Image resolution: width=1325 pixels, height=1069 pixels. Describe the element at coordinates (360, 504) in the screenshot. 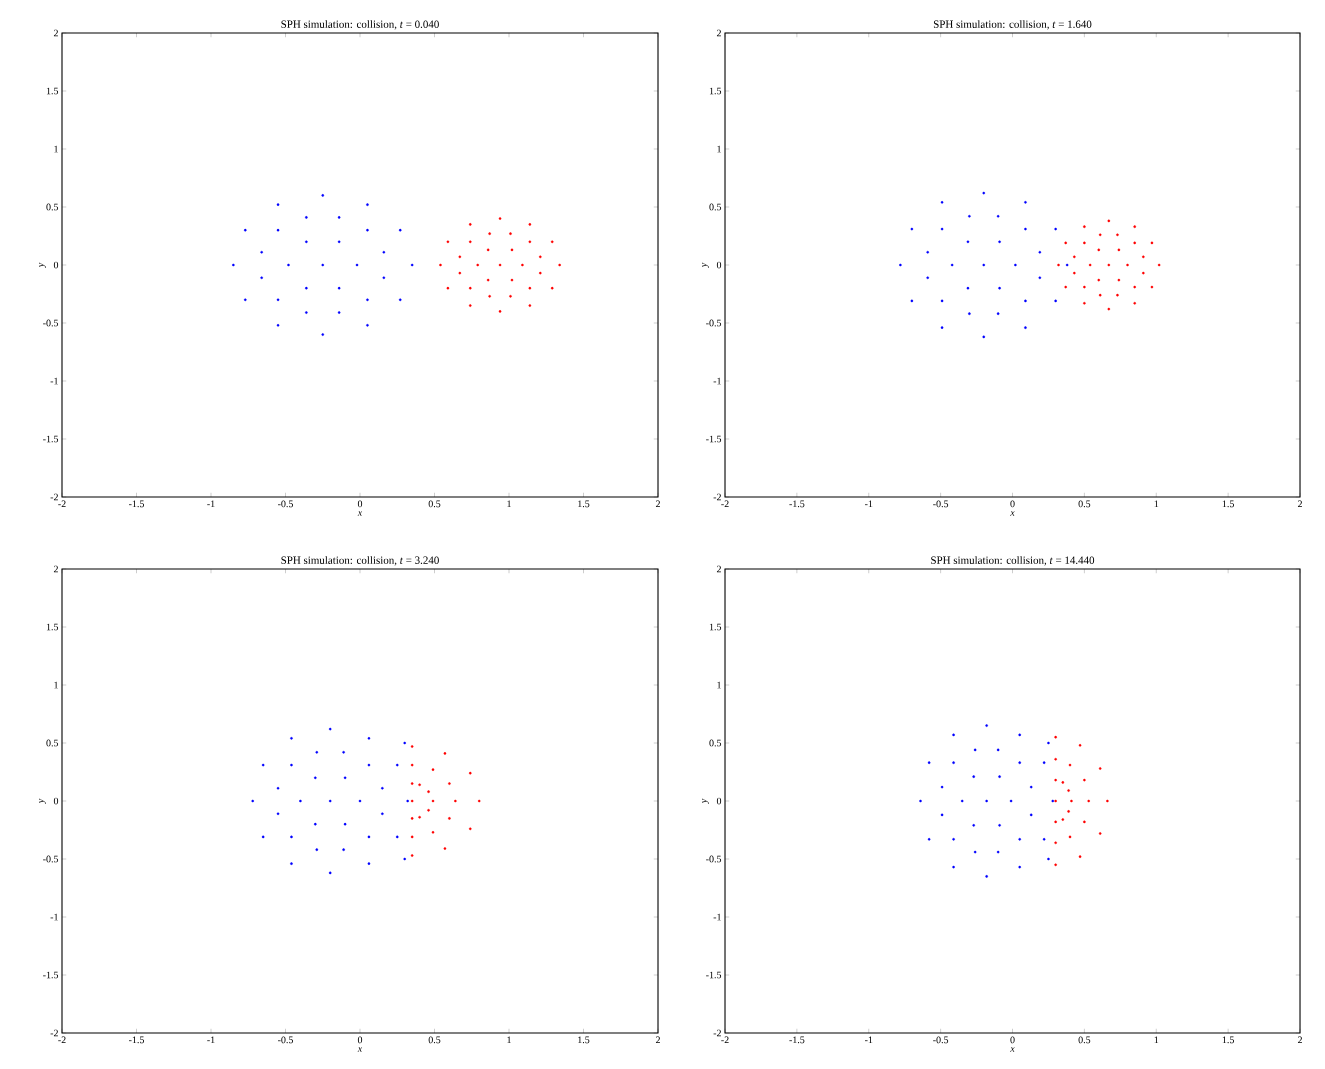

I see `x-tick-label: 0` at that location.